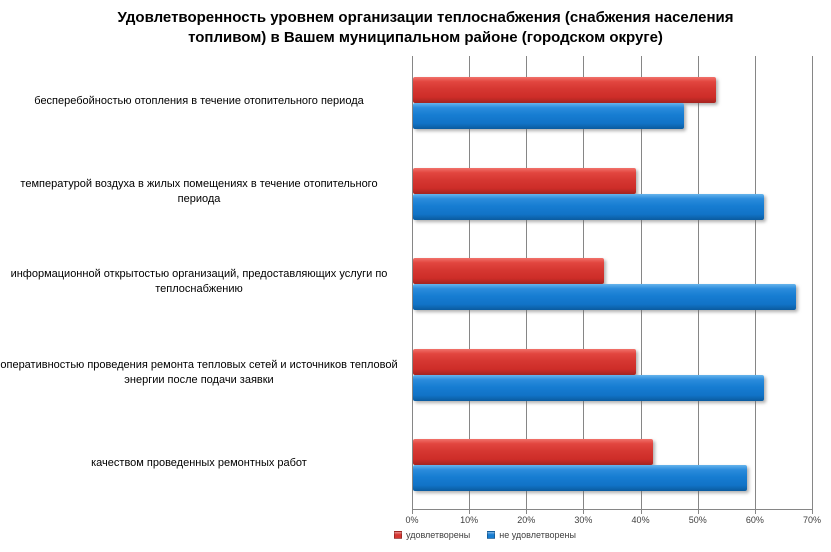 The image size is (831, 552). Describe the element at coordinates (583, 520) in the screenshot. I see `x-tick-label: 30%` at that location.